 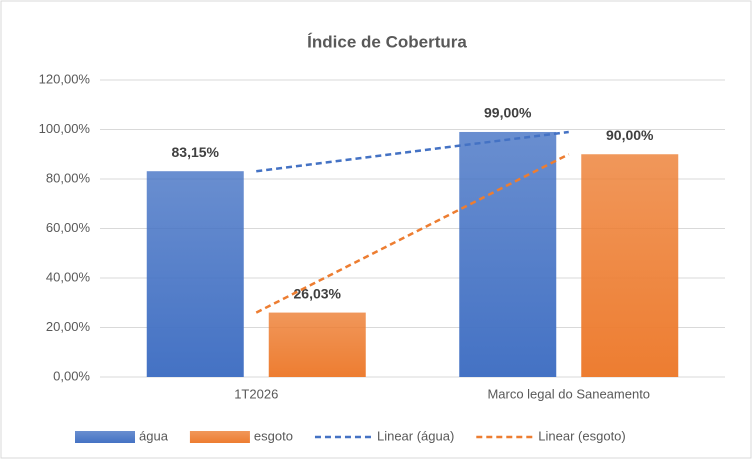 I want to click on legend-label: Linear (água), so click(x=415, y=435).